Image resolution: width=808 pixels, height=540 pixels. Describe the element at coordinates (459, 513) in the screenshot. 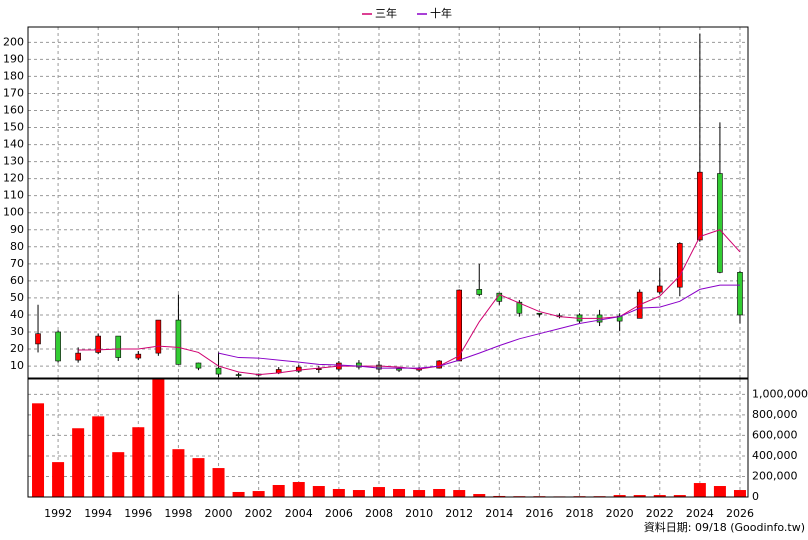

I see `x-tick-label: 2012` at that location.